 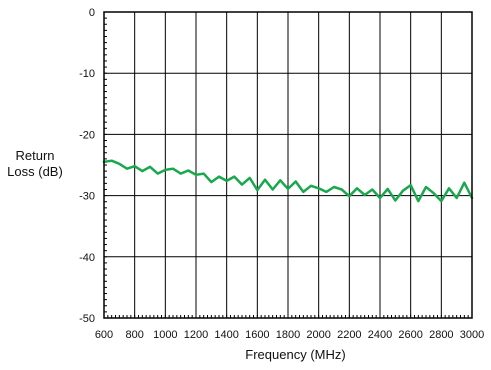 What do you see at coordinates (226, 335) in the screenshot?
I see `x-tick-label: 1400` at bounding box center [226, 335].